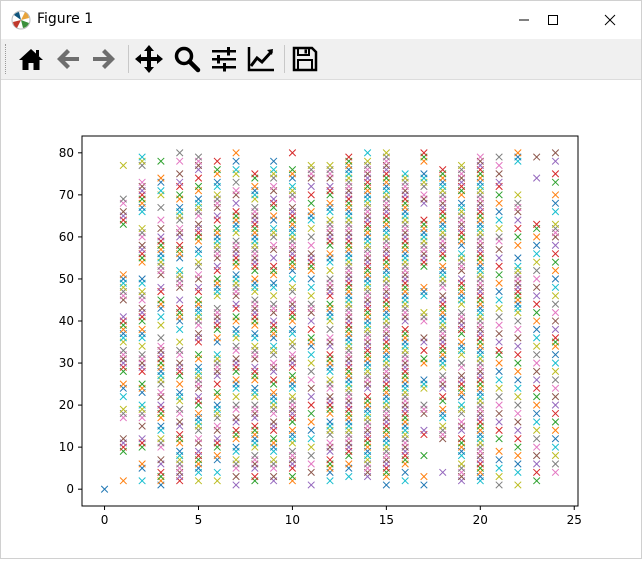 Image resolution: width=642 pixels, height=562 pixels. Describe the element at coordinates (321, 20) in the screenshot. I see `title-bar: Figure 1` at that location.